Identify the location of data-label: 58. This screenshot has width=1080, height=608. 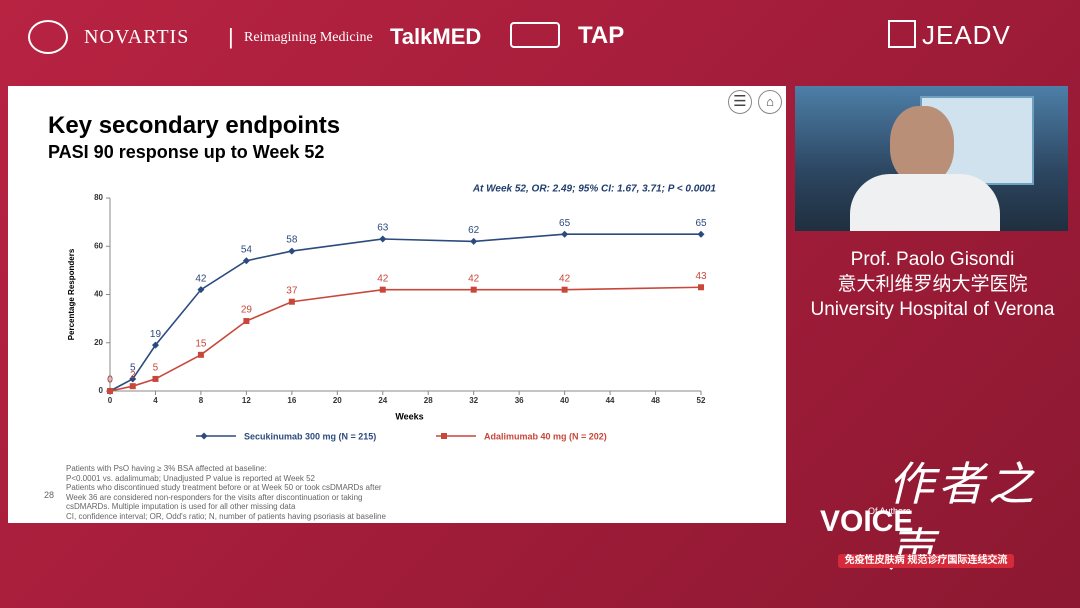
(292, 240).